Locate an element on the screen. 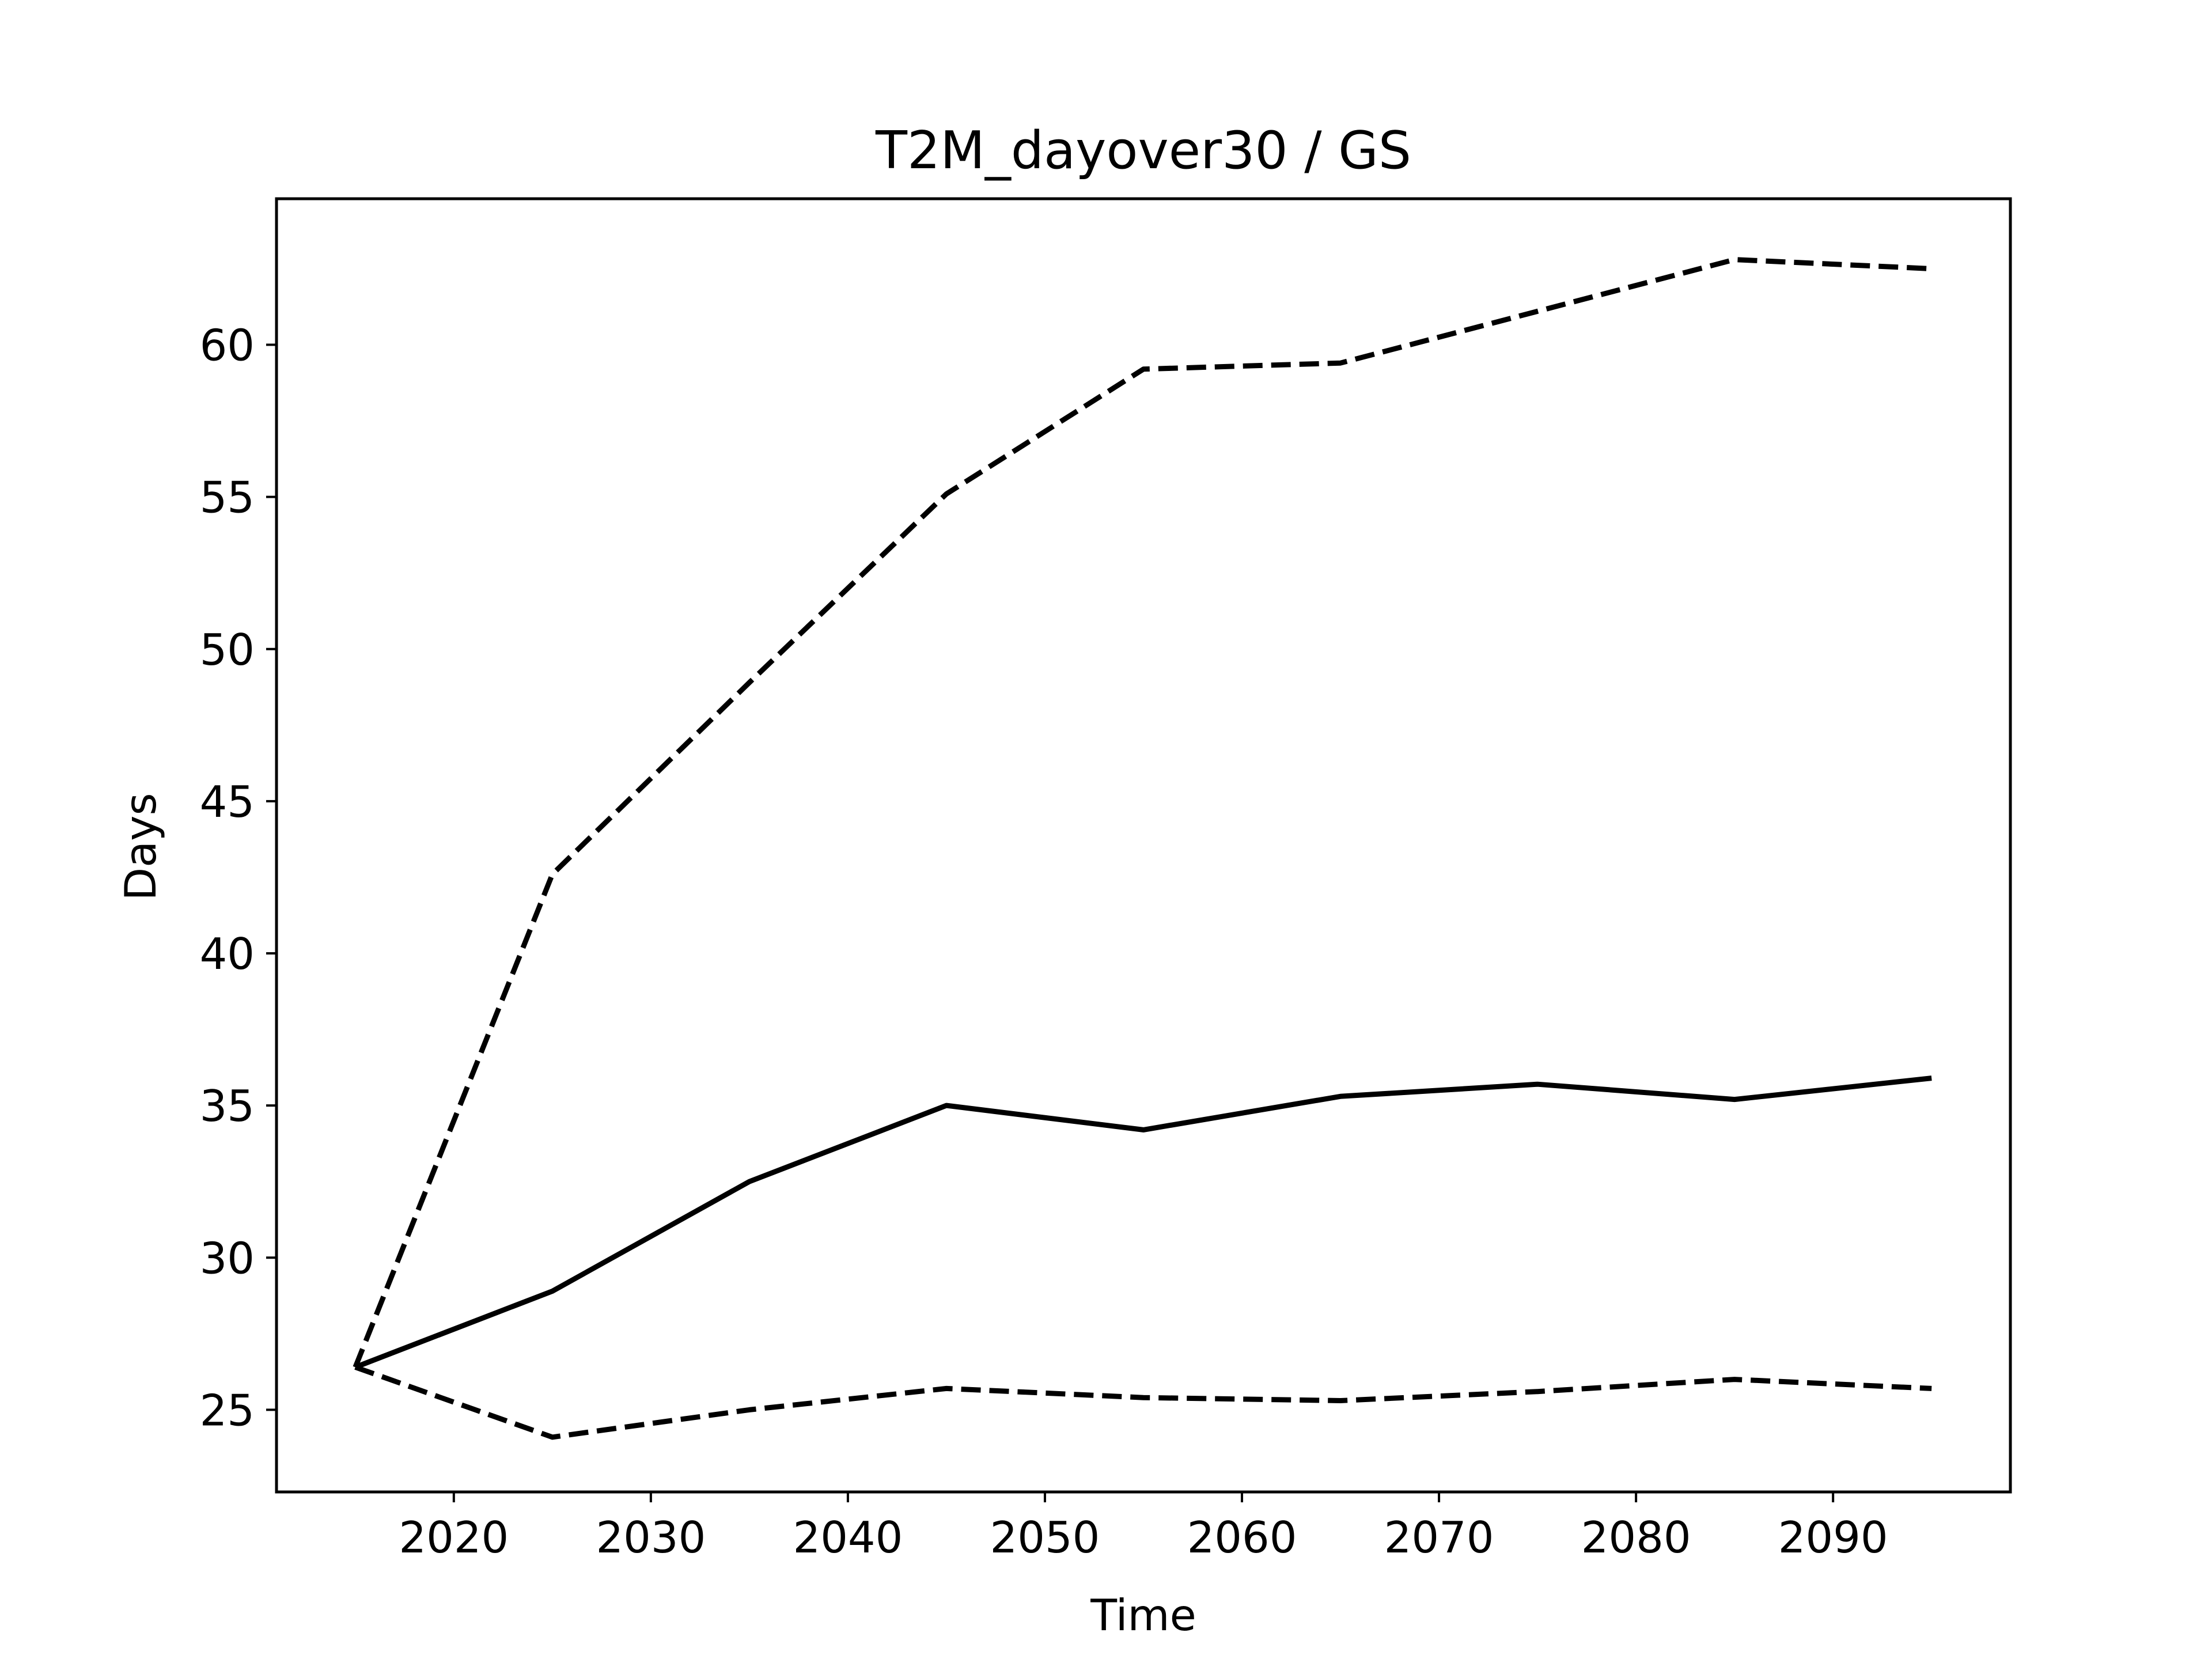 This screenshot has width=2212, height=1659. y-tick-label: 45 is located at coordinates (227, 802).